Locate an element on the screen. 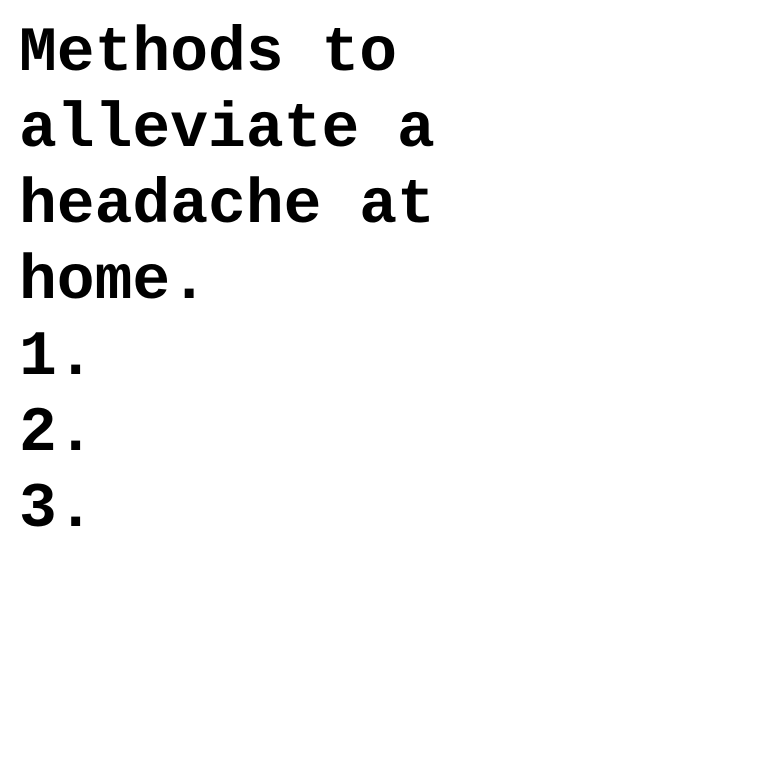 Image resolution: width=760 pixels, height=760 pixels. title-line-2: alleviate a is located at coordinates (227, 129).